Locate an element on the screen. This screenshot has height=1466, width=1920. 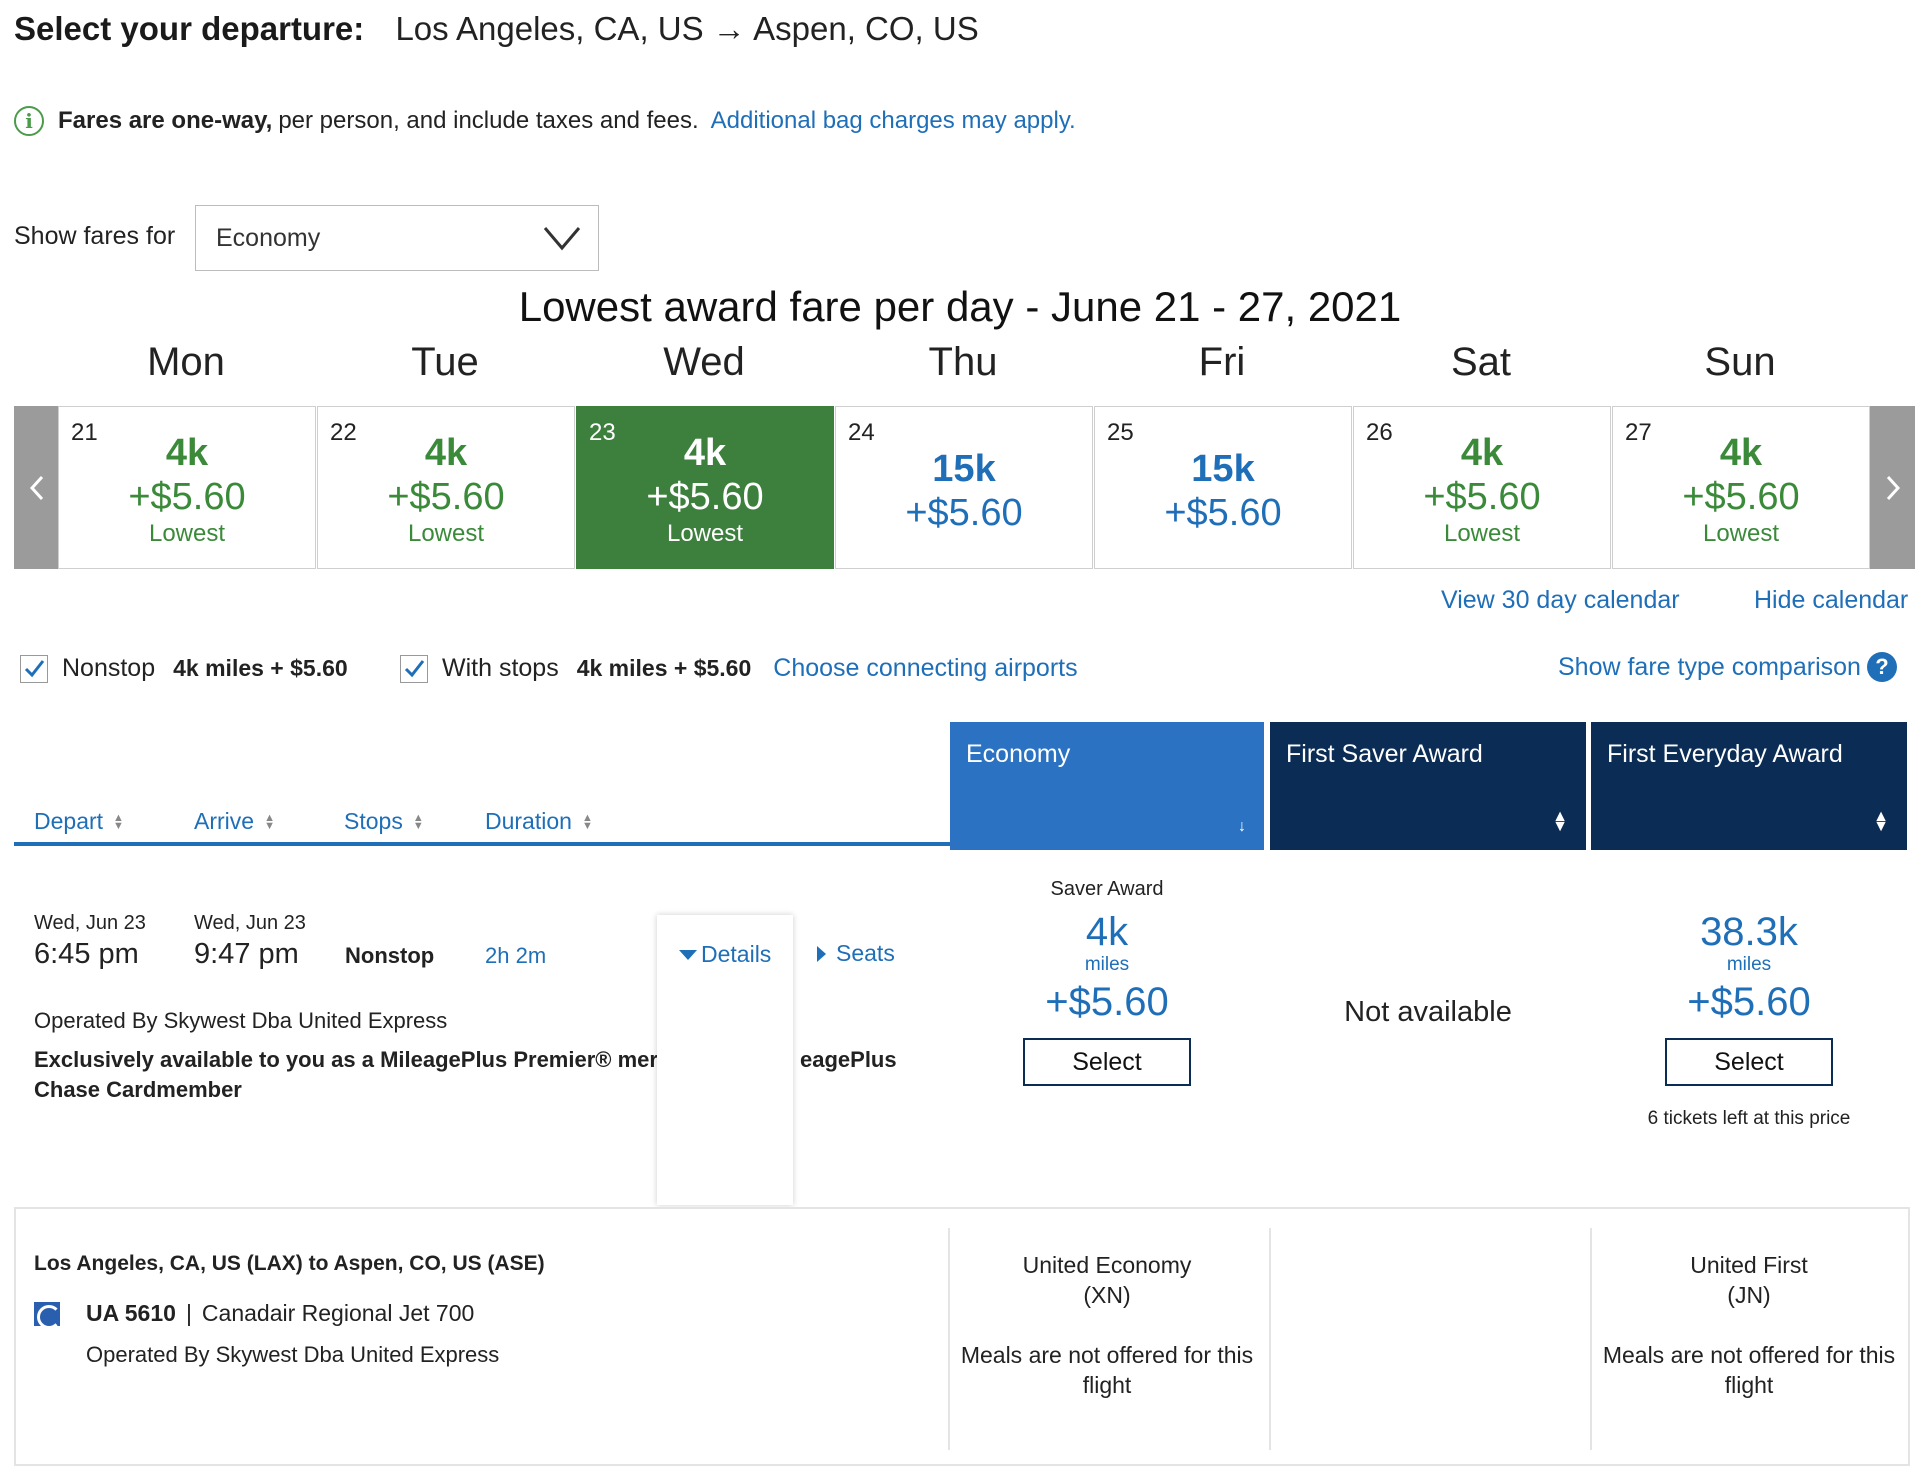
with-stops-checkbox is located at coordinates (414, 668).